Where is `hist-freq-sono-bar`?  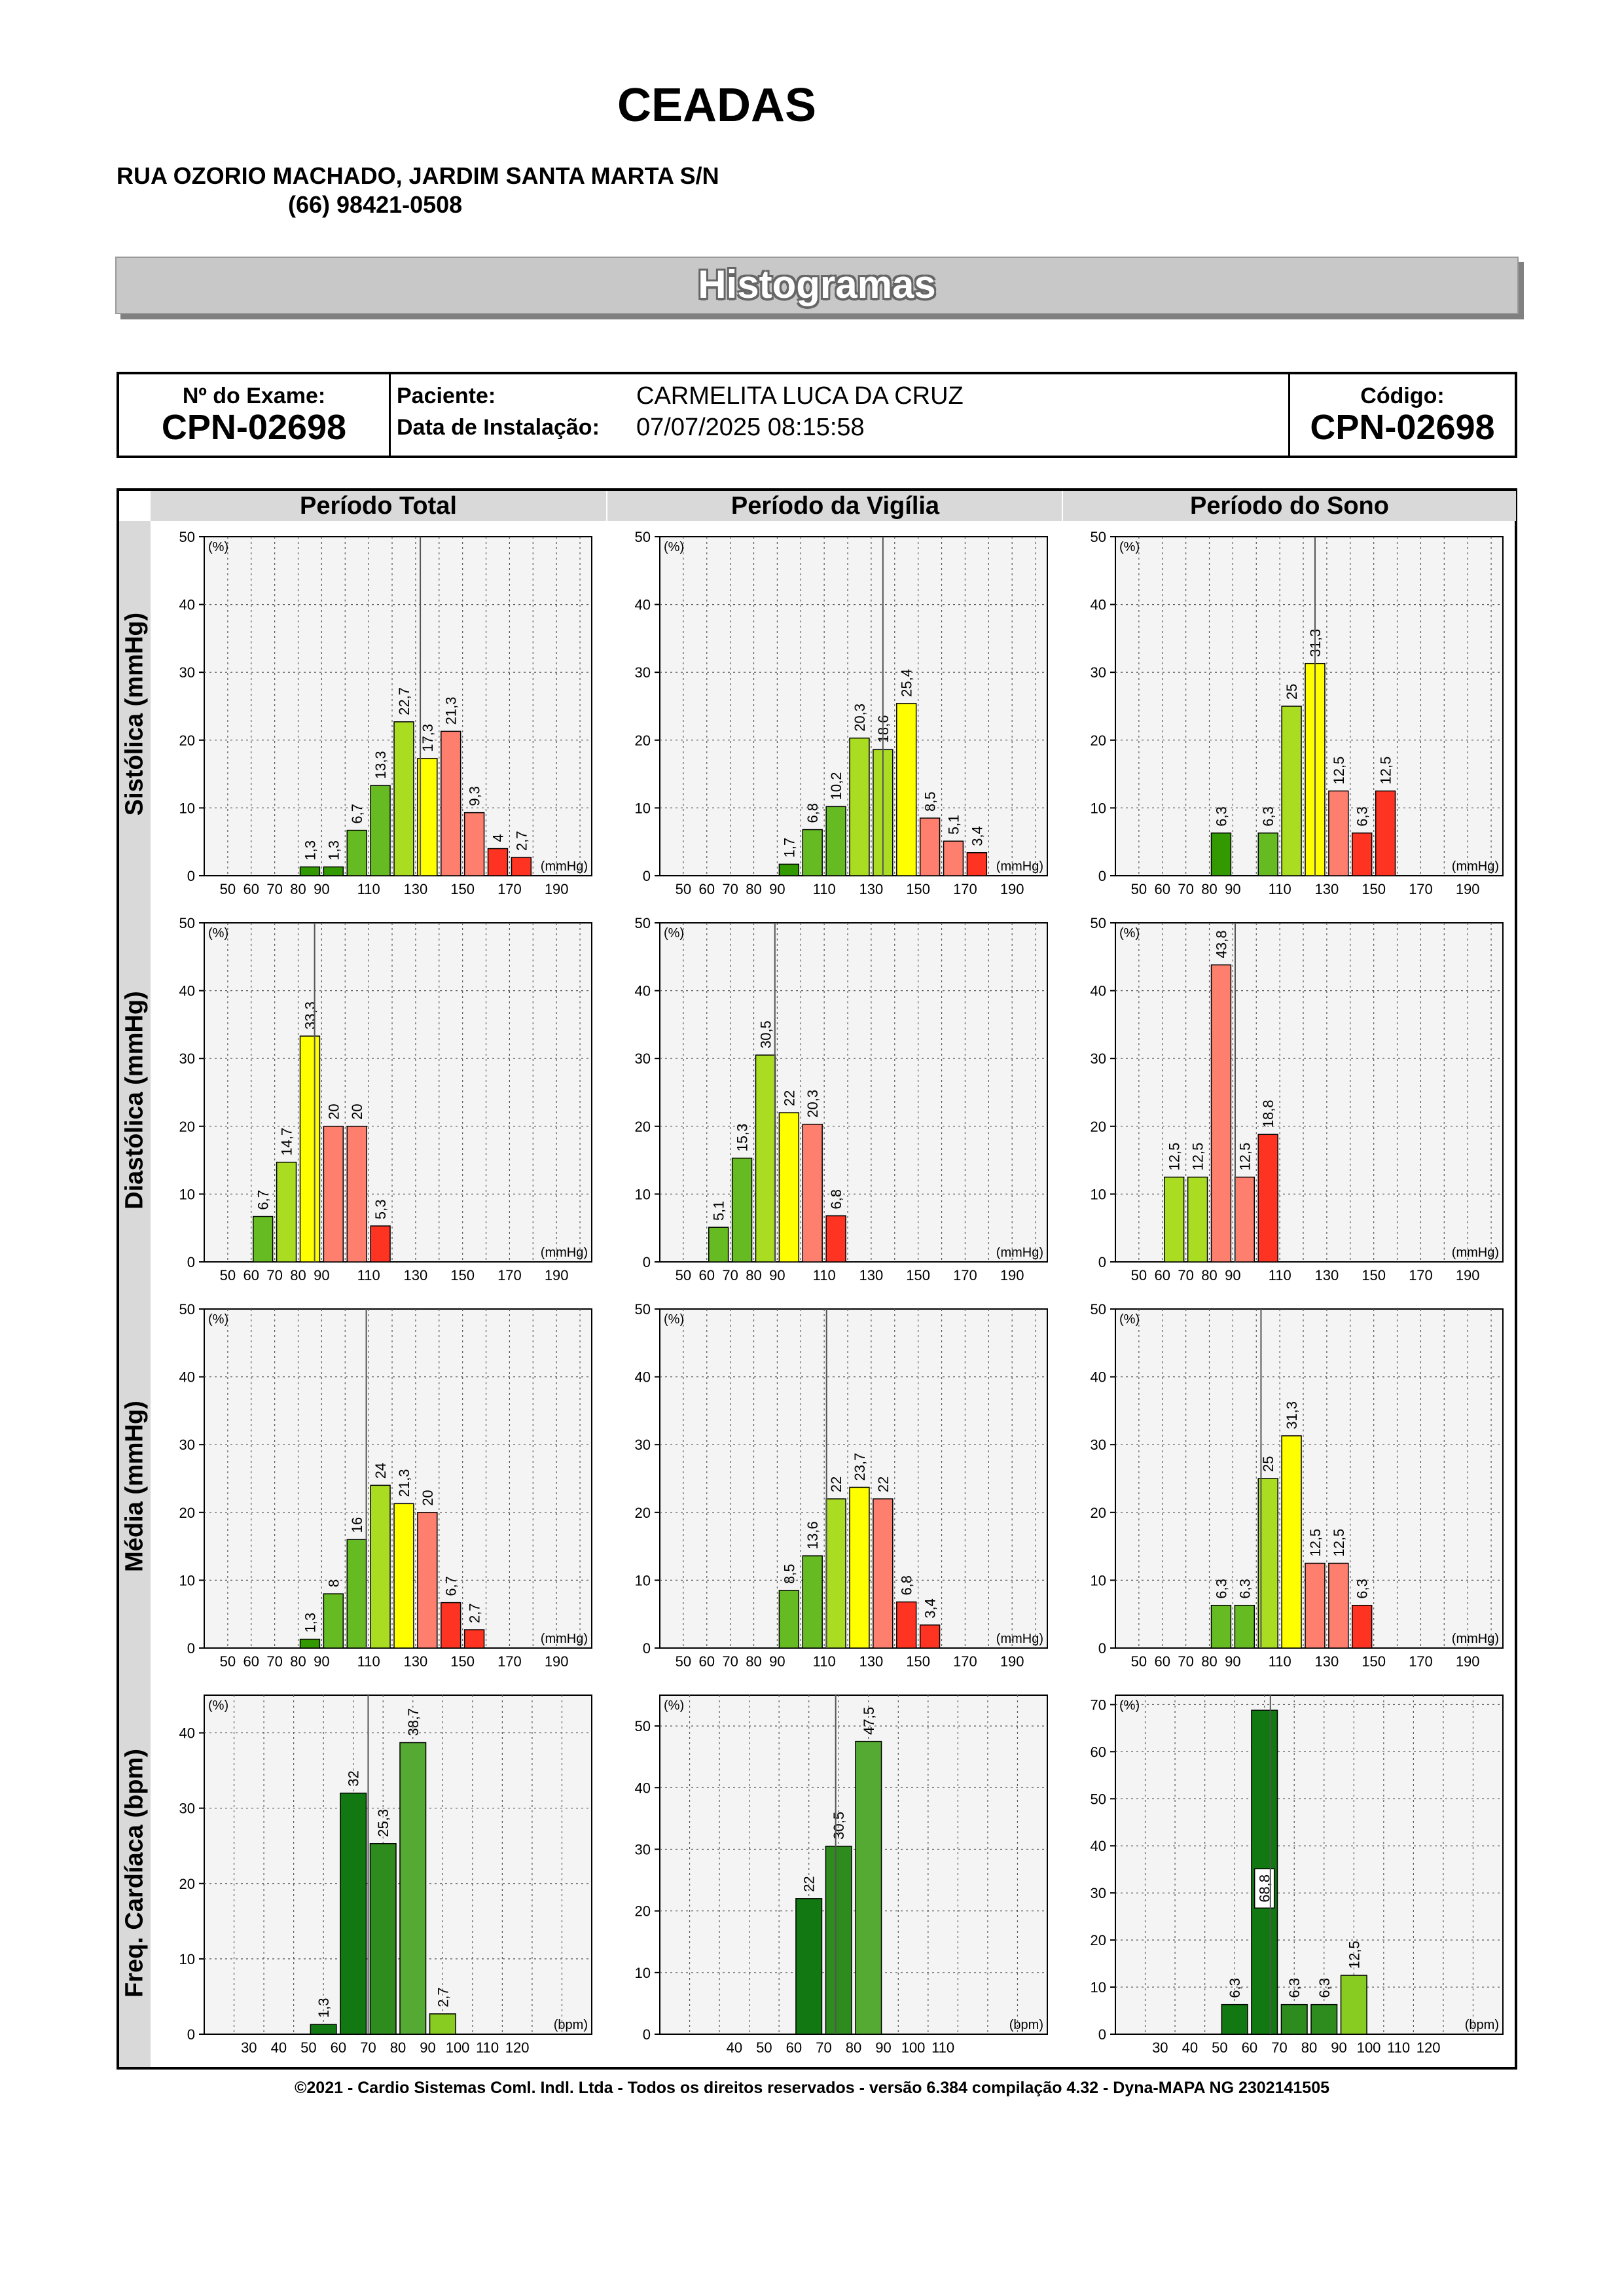 hist-freq-sono-bar is located at coordinates (1324, 2019).